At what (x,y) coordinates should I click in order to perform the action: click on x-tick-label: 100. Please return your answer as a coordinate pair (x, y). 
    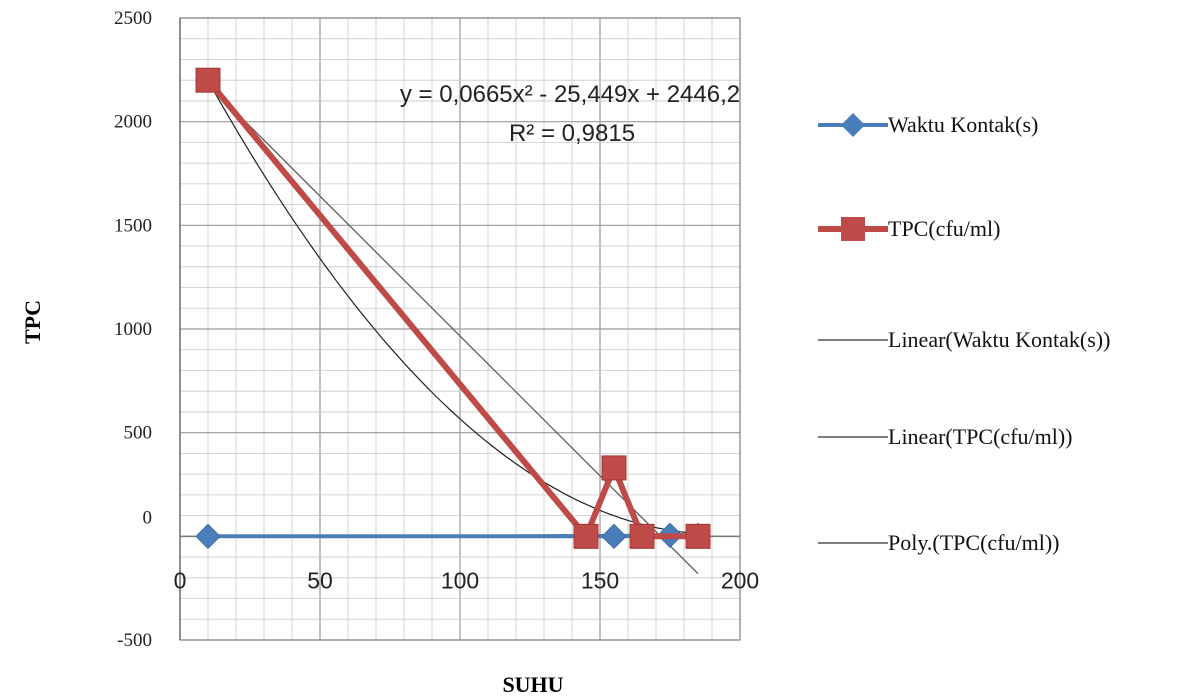
    Looking at the image, I should click on (460, 580).